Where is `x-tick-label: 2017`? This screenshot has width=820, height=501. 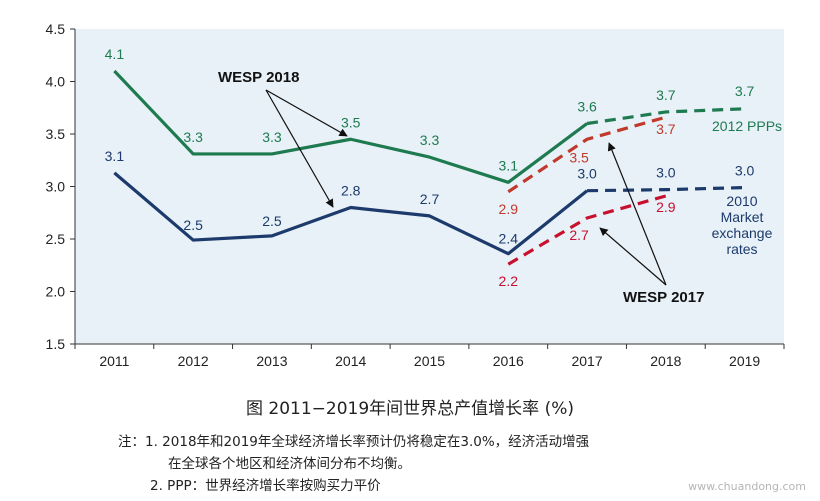 x-tick-label: 2017 is located at coordinates (586, 361).